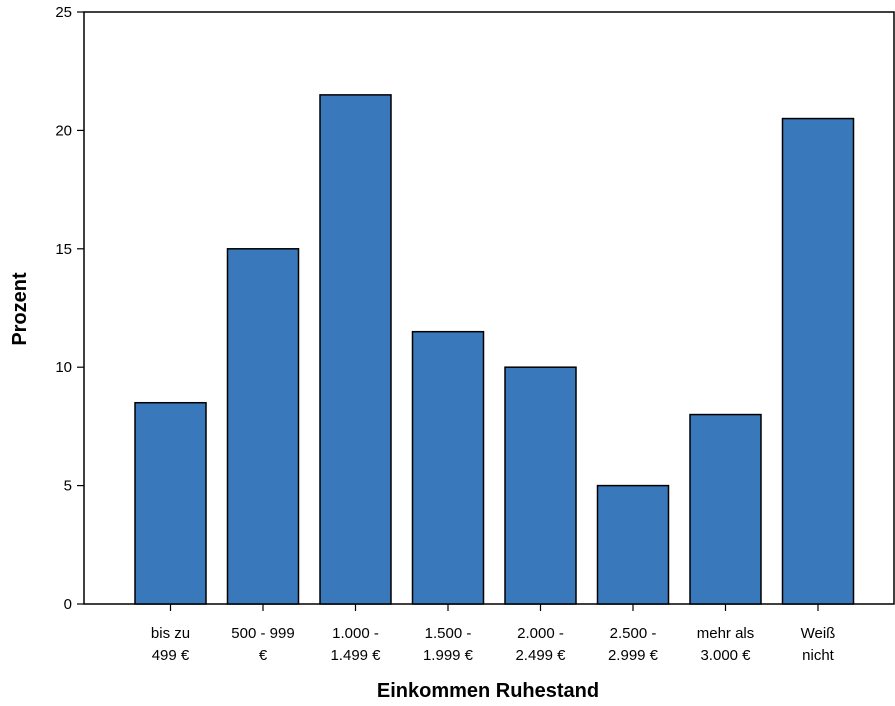  I want to click on x-tick-label: 2.999 €, so click(633, 655).